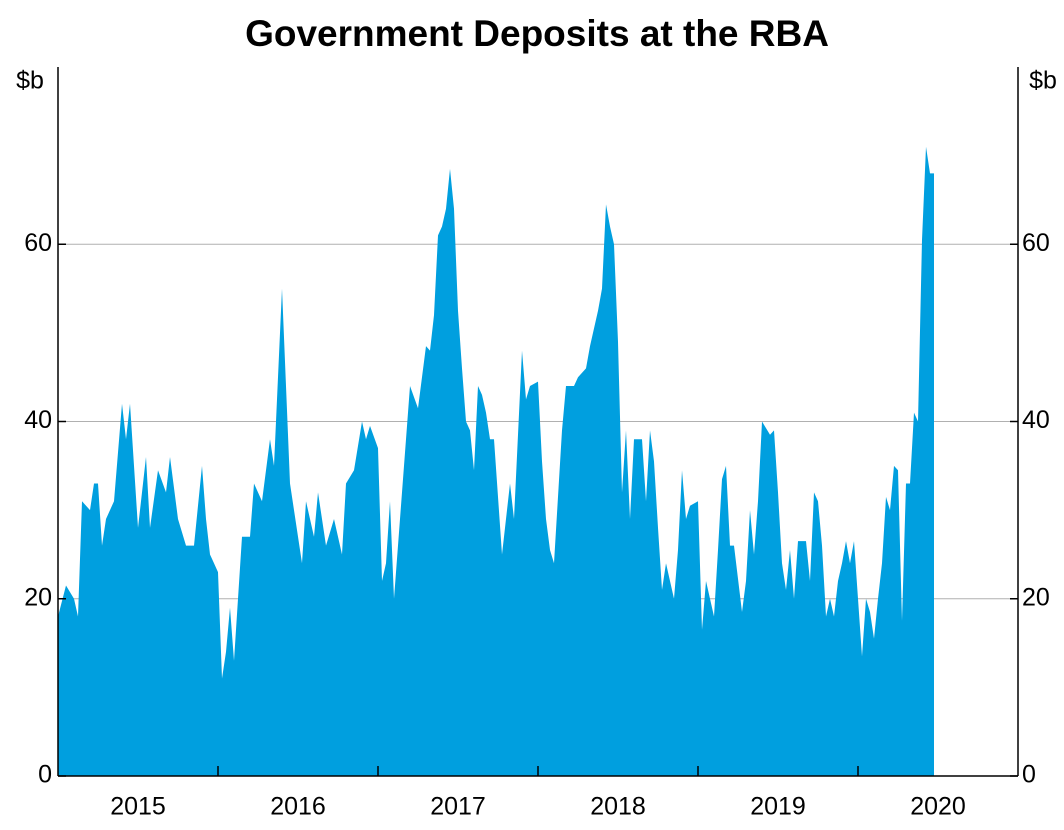  I want to click on x-tick-label: 2019, so click(778, 807).